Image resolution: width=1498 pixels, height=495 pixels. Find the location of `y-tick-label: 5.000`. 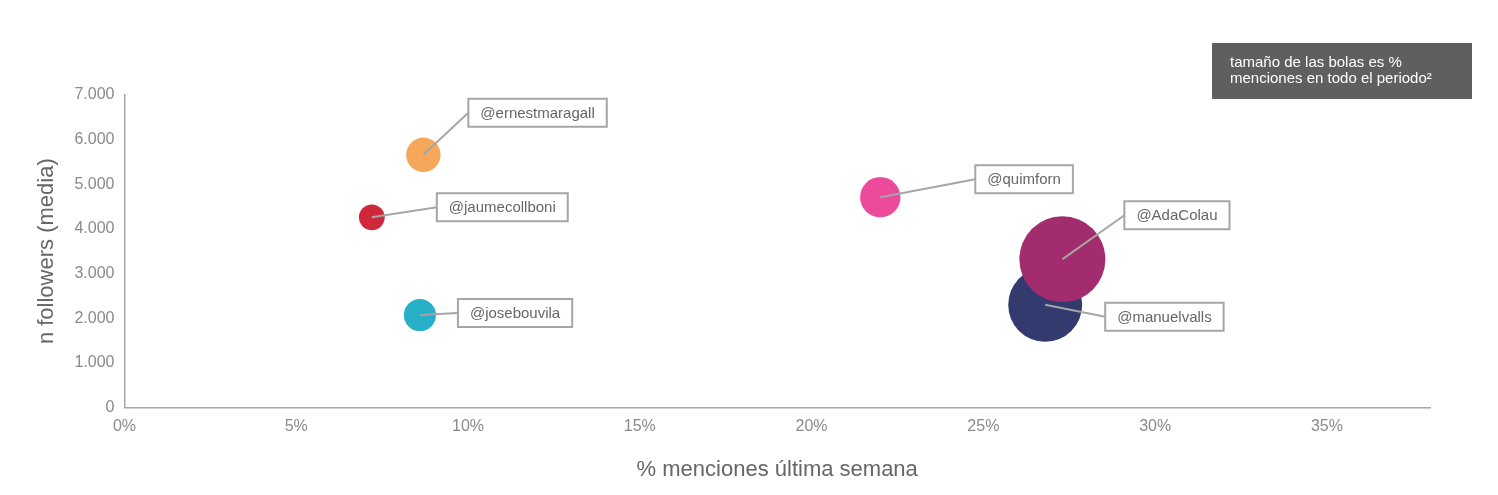

y-tick-label: 5.000 is located at coordinates (94, 183).